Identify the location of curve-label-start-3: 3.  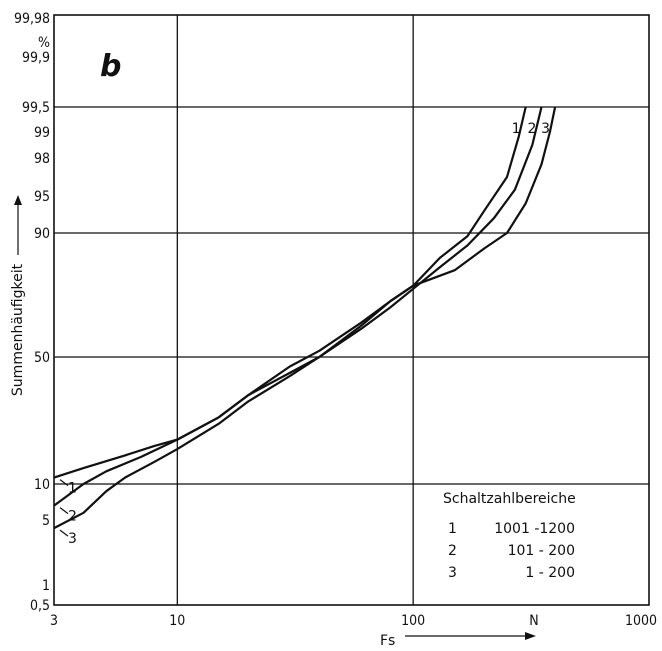
(72, 539).